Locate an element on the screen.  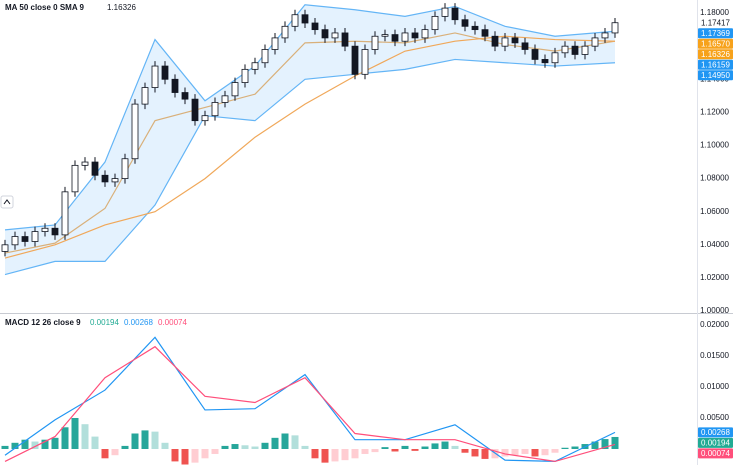
price-tag-label: 0.00194 is located at coordinates (715, 442).